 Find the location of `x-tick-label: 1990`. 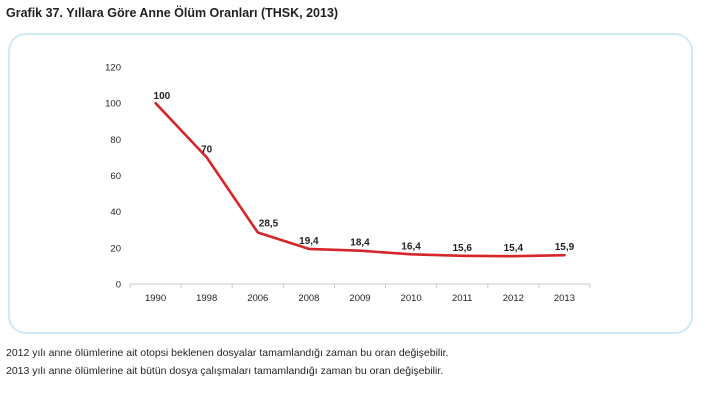

x-tick-label: 1990 is located at coordinates (155, 298).